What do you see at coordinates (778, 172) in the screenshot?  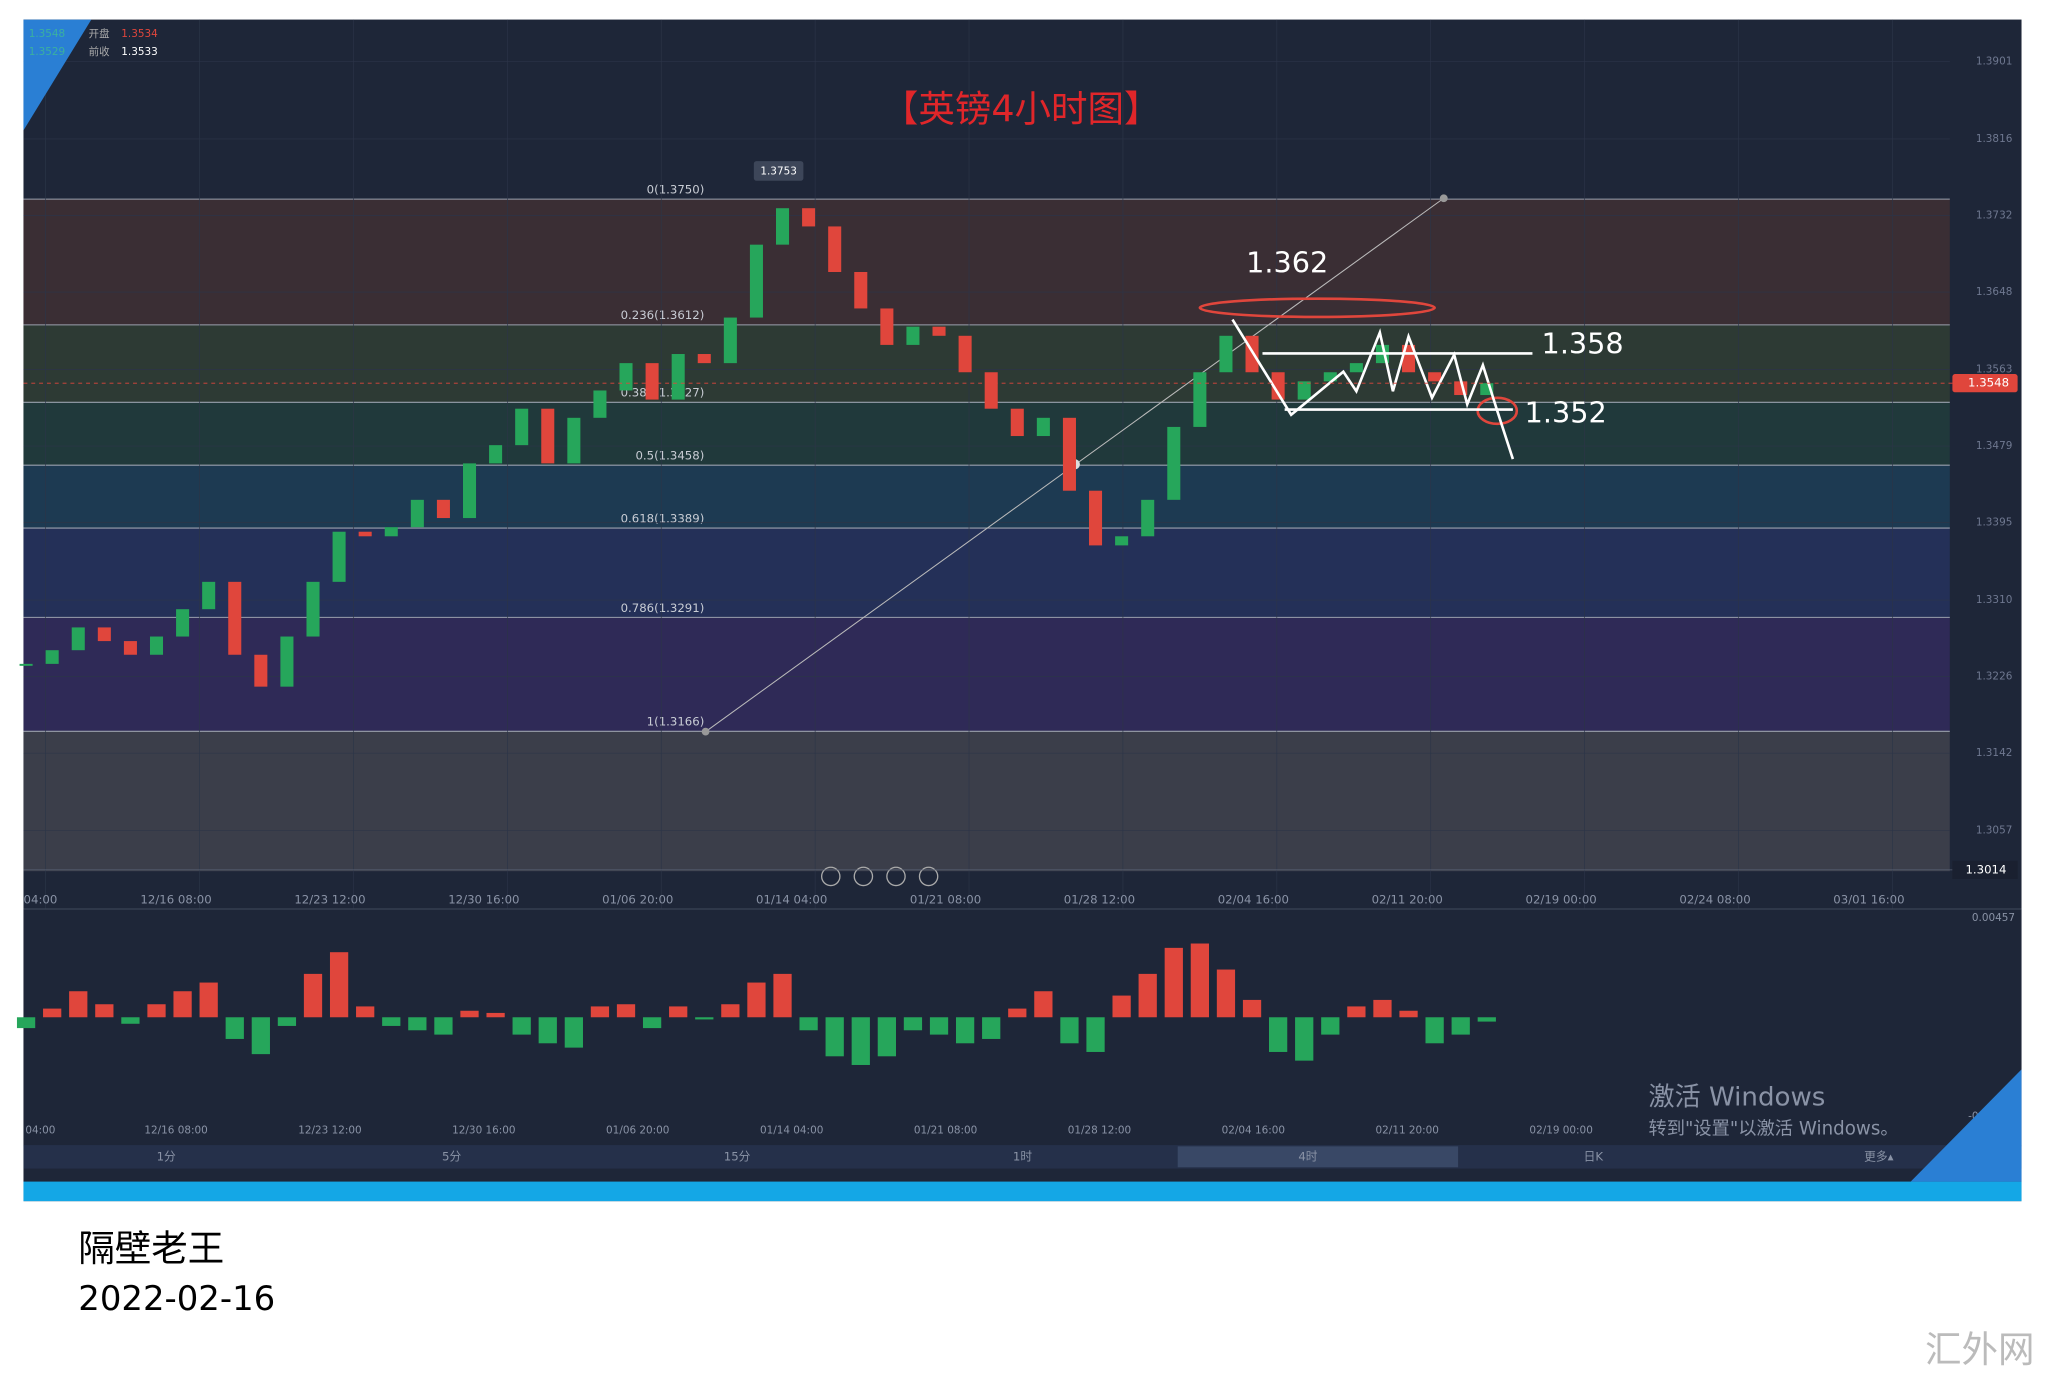 I see `peak-label: 1.3753` at bounding box center [778, 172].